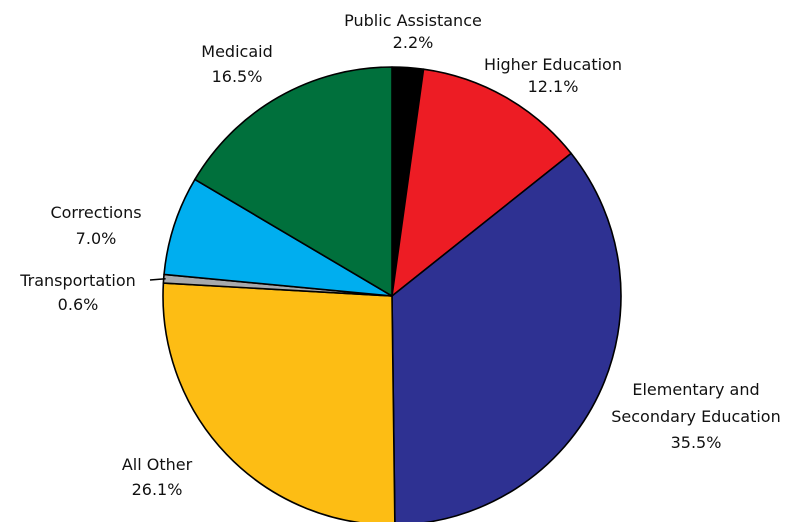 The width and height of the screenshot is (791, 522). Describe the element at coordinates (78, 304) in the screenshot. I see `label-transportation-value: 0.6%` at that location.